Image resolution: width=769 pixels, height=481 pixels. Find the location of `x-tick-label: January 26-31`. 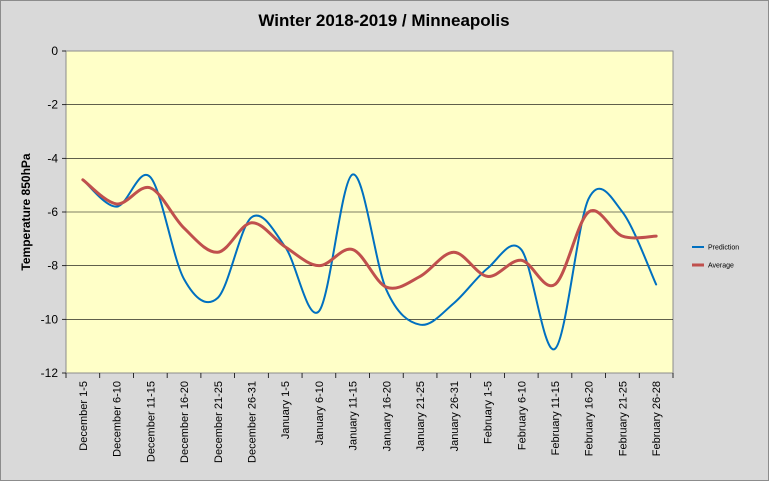

x-tick-label: January 26-31 is located at coordinates (455, 416).